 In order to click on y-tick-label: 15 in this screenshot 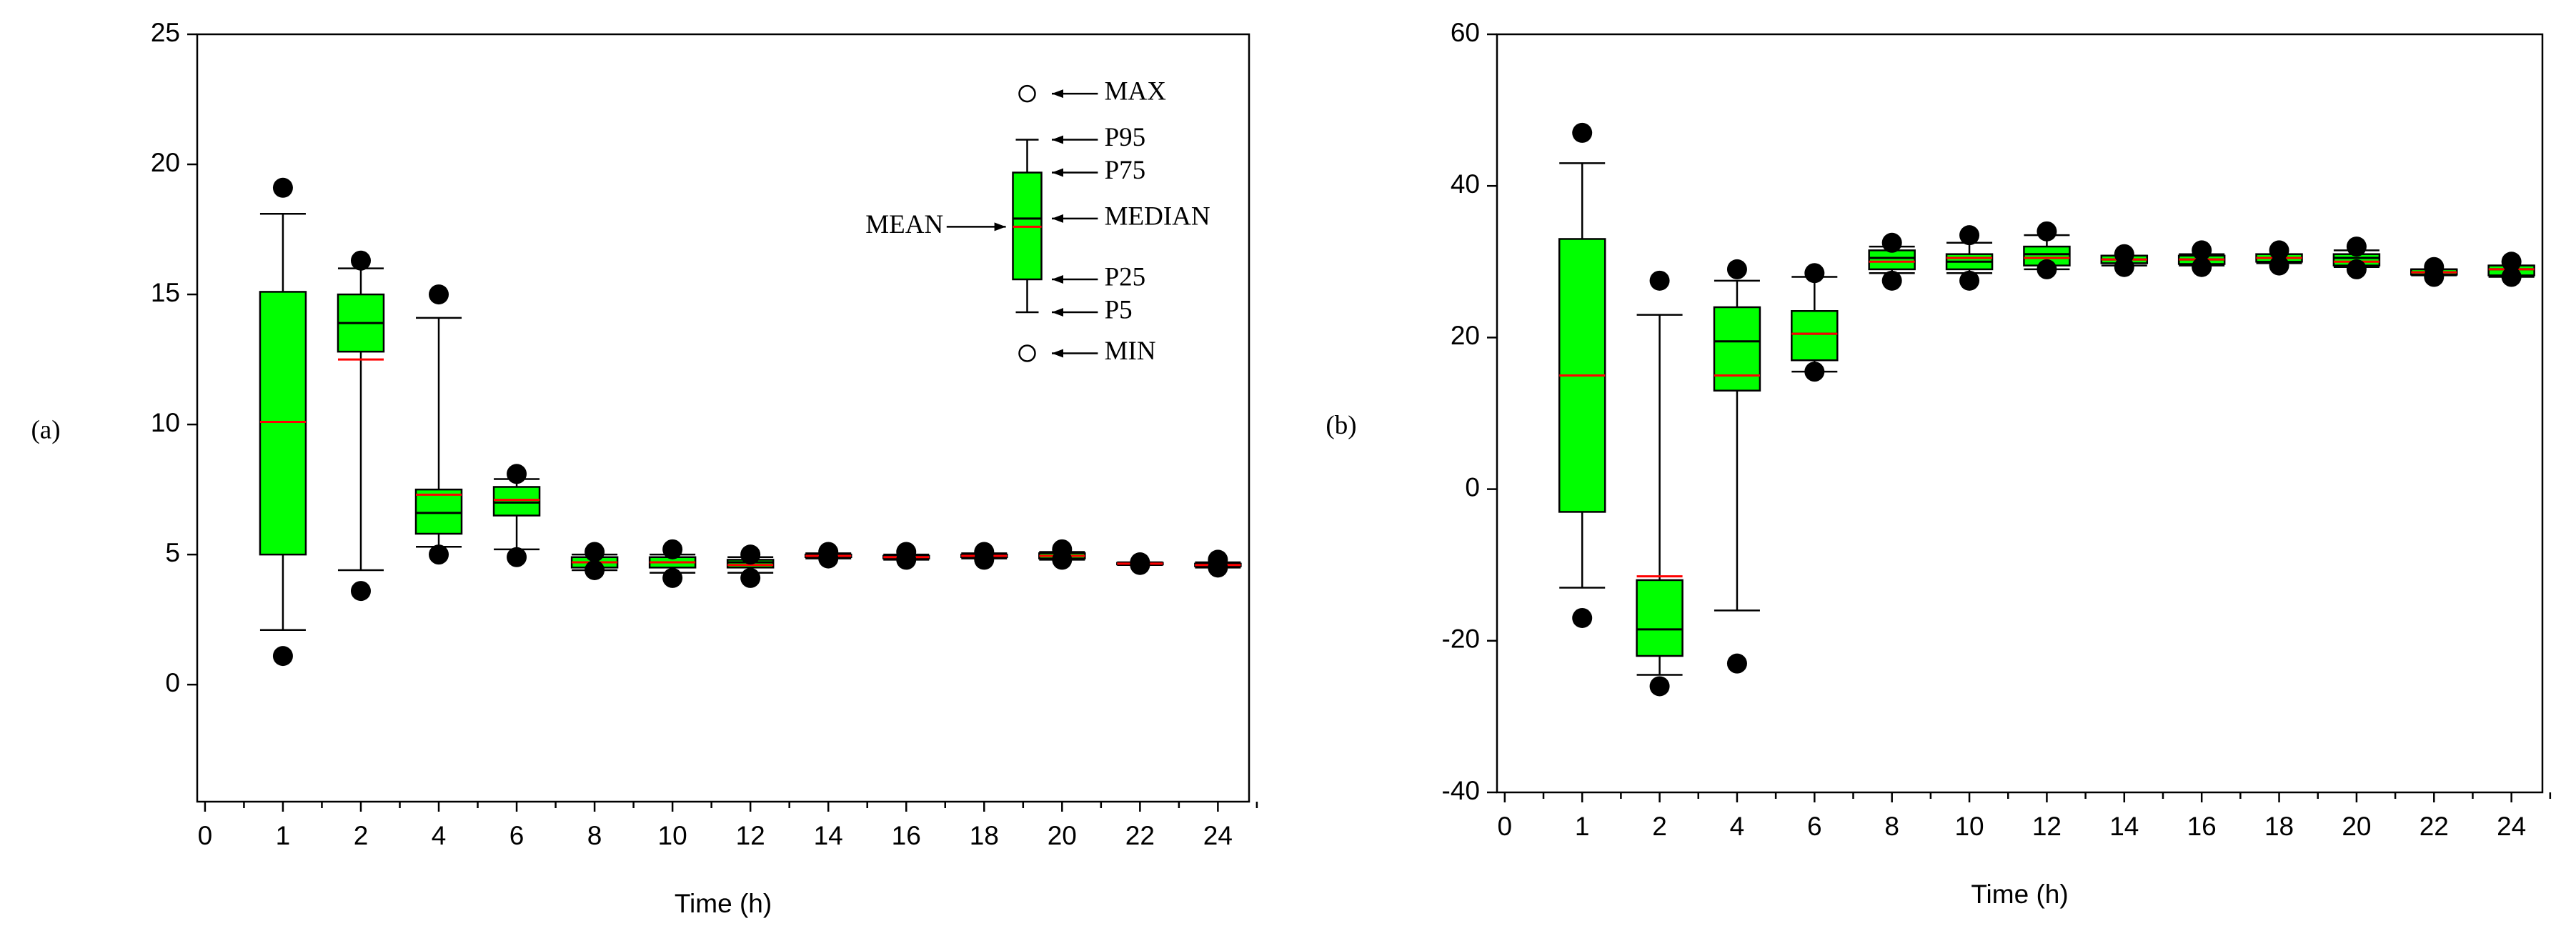, I will do `click(165, 292)`.